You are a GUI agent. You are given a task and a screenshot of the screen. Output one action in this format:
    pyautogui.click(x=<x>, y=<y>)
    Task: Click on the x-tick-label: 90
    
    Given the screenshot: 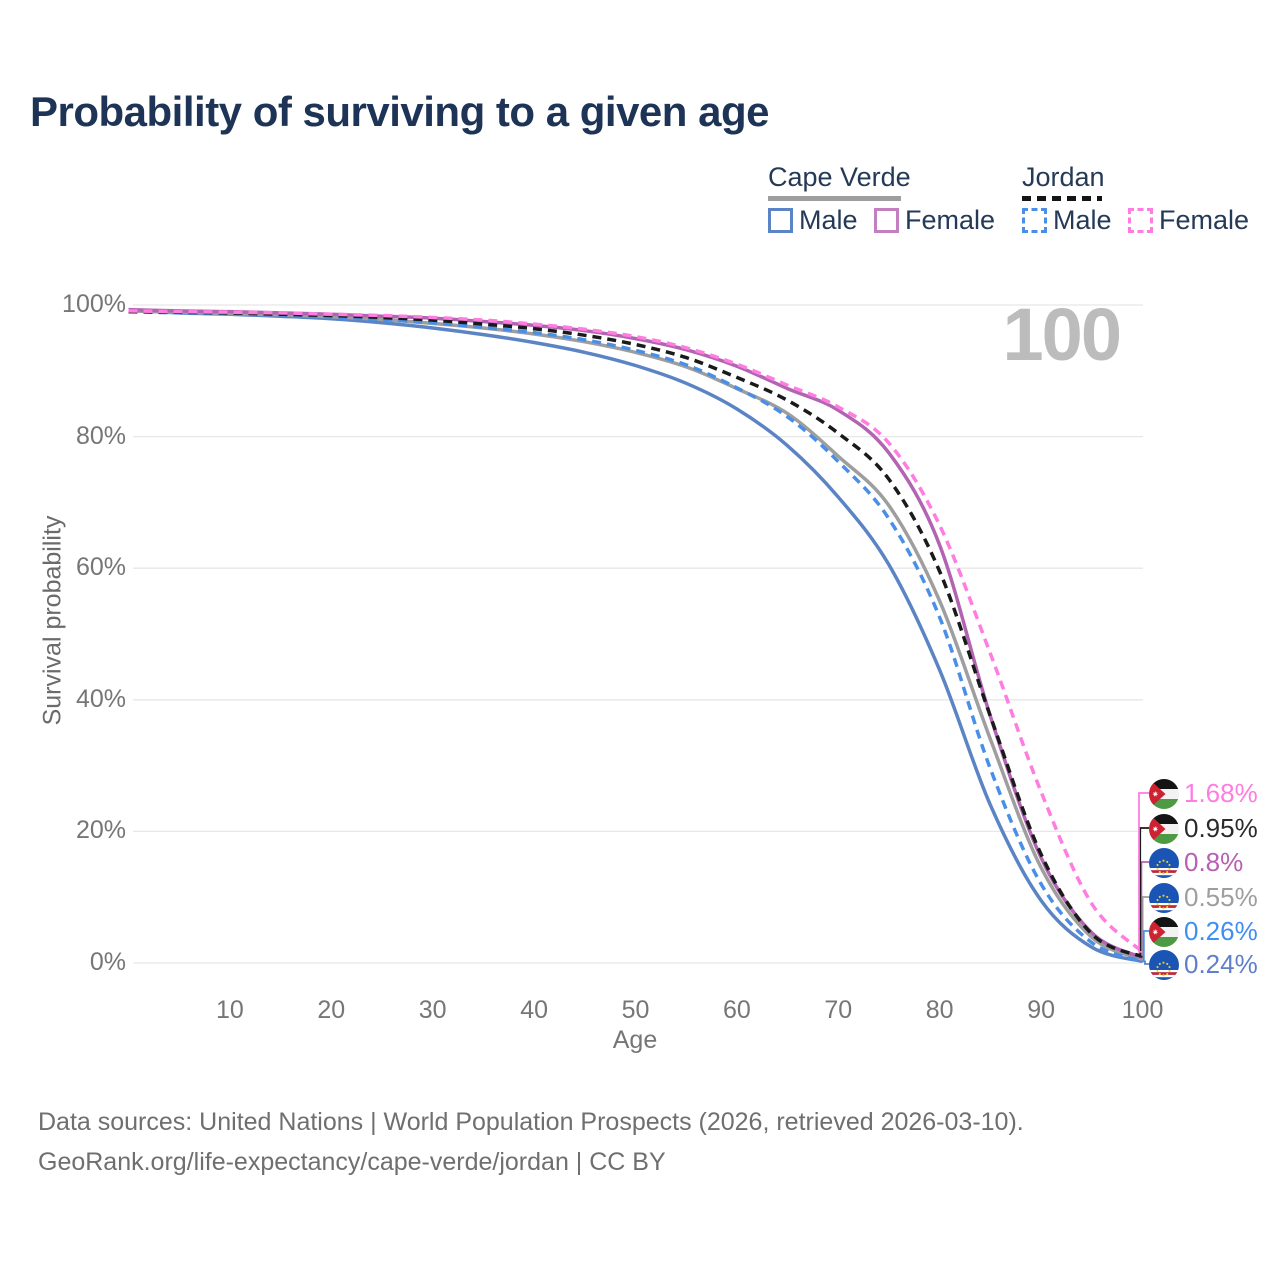 What is the action you would take?
    pyautogui.click(x=1041, y=1010)
    